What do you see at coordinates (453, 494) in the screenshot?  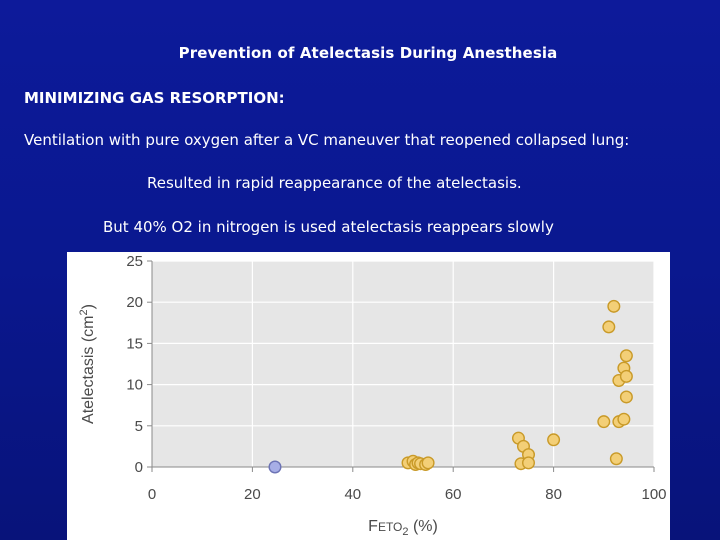 I see `x-tick-label: 60` at bounding box center [453, 494].